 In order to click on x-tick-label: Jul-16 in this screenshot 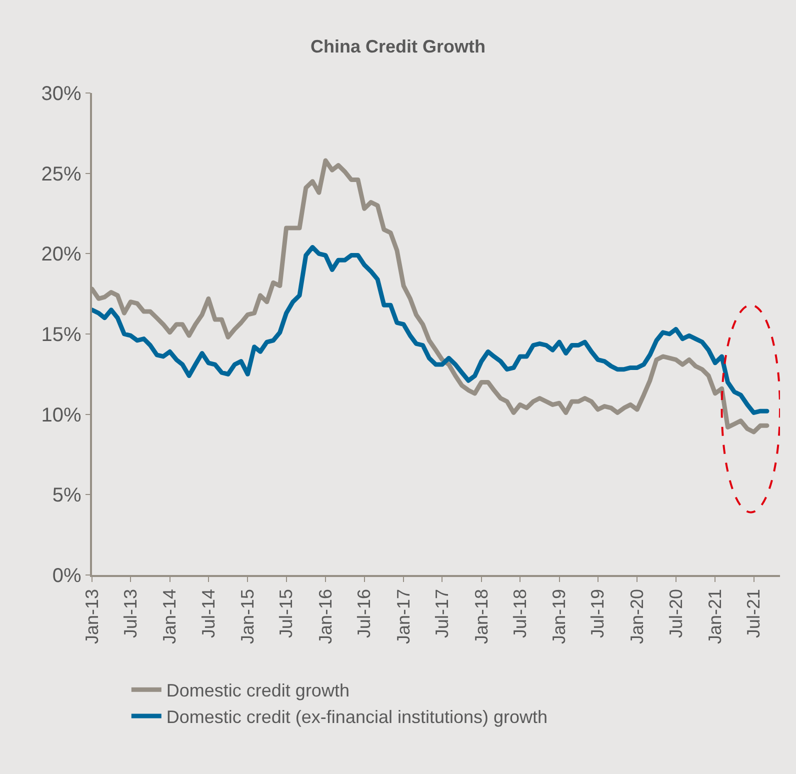, I will do `click(364, 613)`.